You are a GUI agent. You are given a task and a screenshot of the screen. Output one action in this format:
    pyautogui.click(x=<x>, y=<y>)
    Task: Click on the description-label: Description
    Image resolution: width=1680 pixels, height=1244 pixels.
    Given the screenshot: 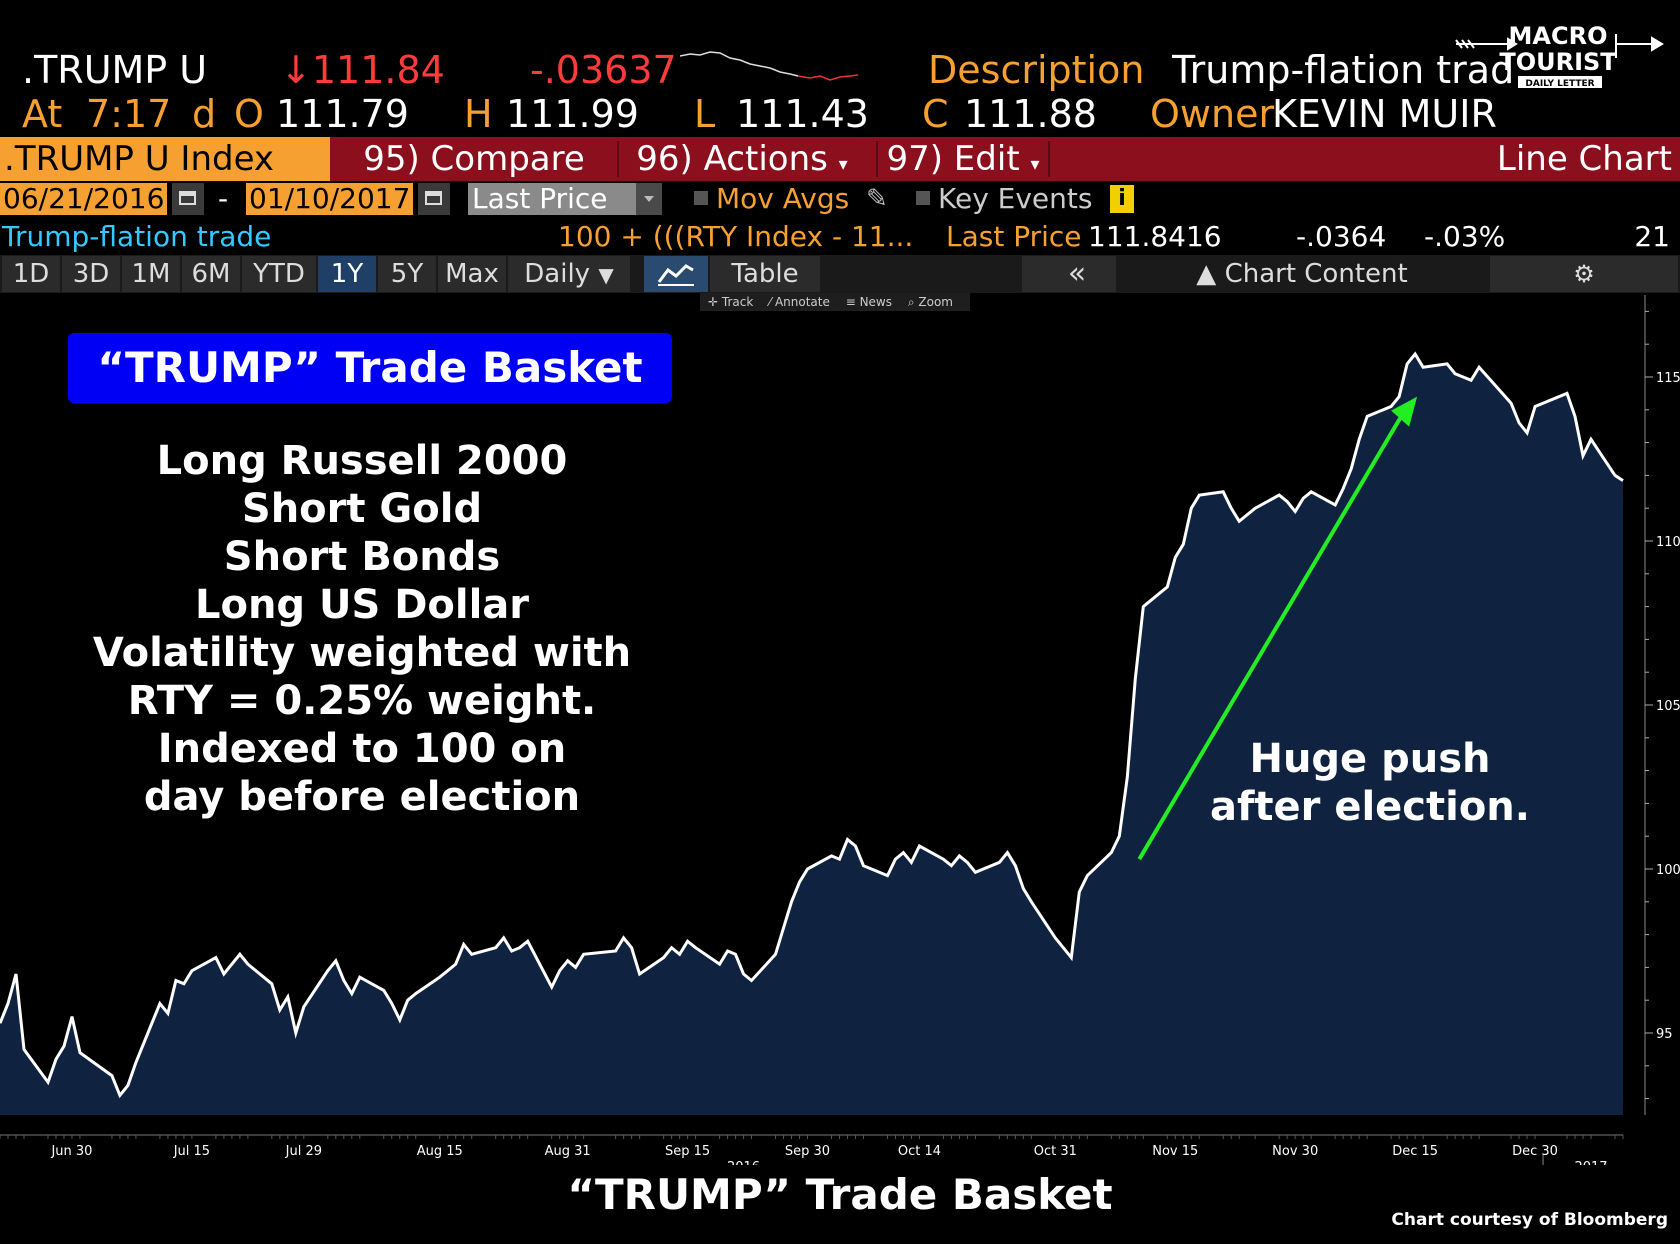 What is the action you would take?
    pyautogui.click(x=1036, y=70)
    